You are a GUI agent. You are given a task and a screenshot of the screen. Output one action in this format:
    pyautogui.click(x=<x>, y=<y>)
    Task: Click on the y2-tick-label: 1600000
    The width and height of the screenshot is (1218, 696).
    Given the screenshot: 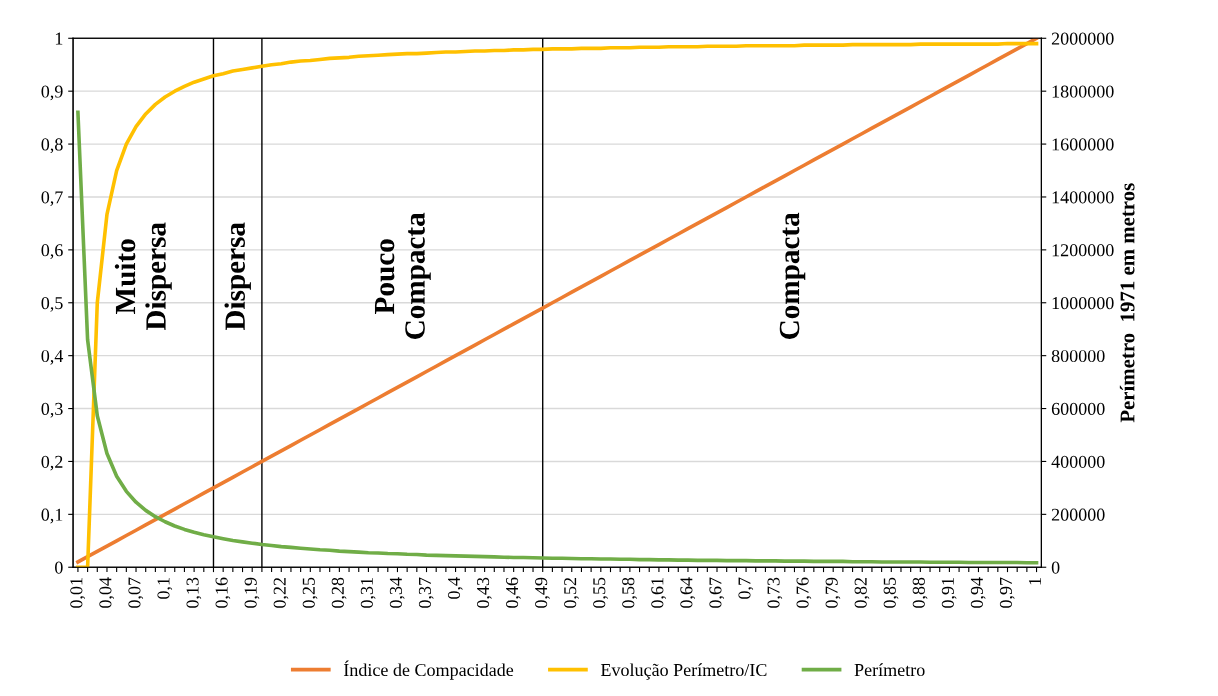 What is the action you would take?
    pyautogui.click(x=1083, y=144)
    